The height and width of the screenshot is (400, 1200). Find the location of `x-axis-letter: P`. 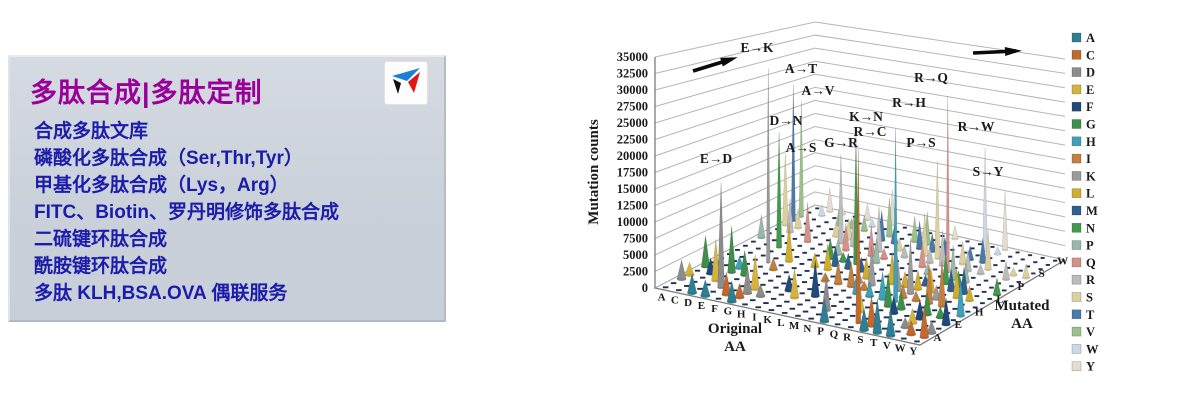

x-axis-letter: P is located at coordinates (820, 332).